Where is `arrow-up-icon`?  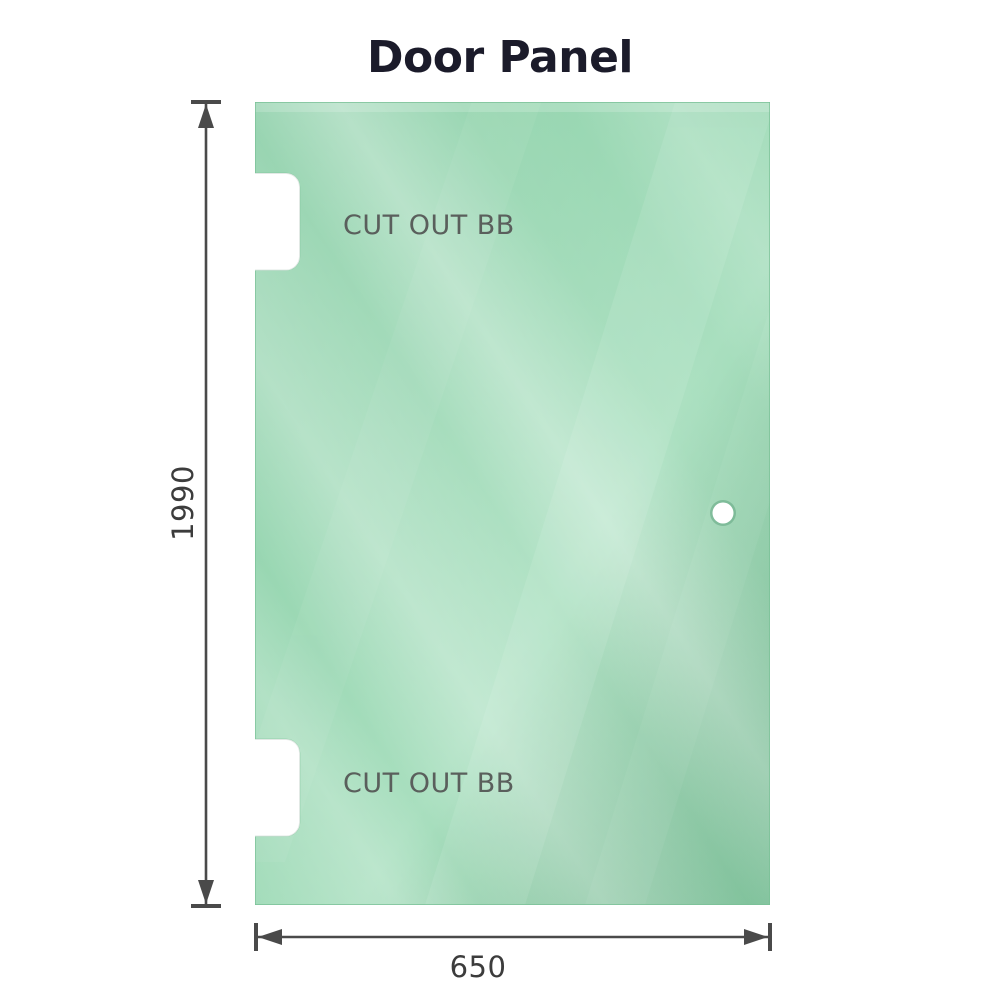
arrow-up-icon is located at coordinates (206, 116).